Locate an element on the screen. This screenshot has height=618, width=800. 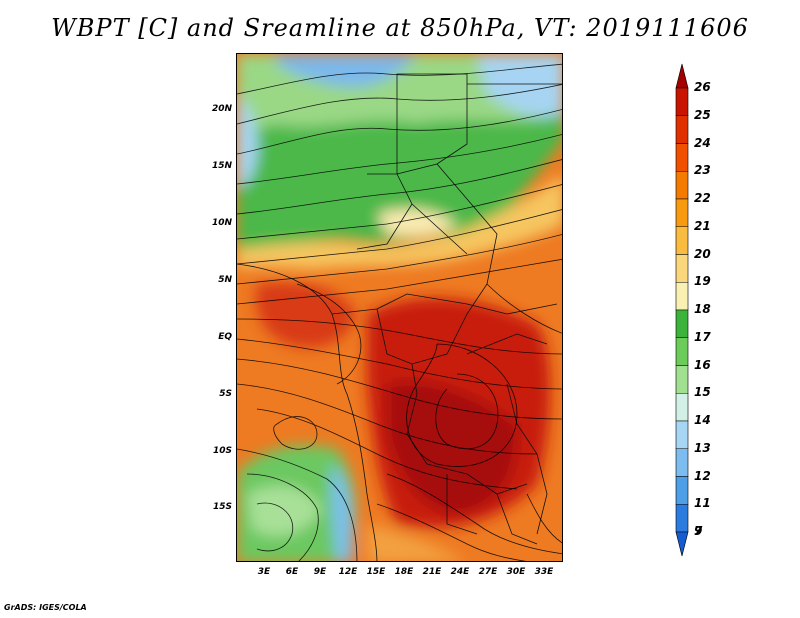
colorbar-label: 20 is located at coordinates (702, 253).